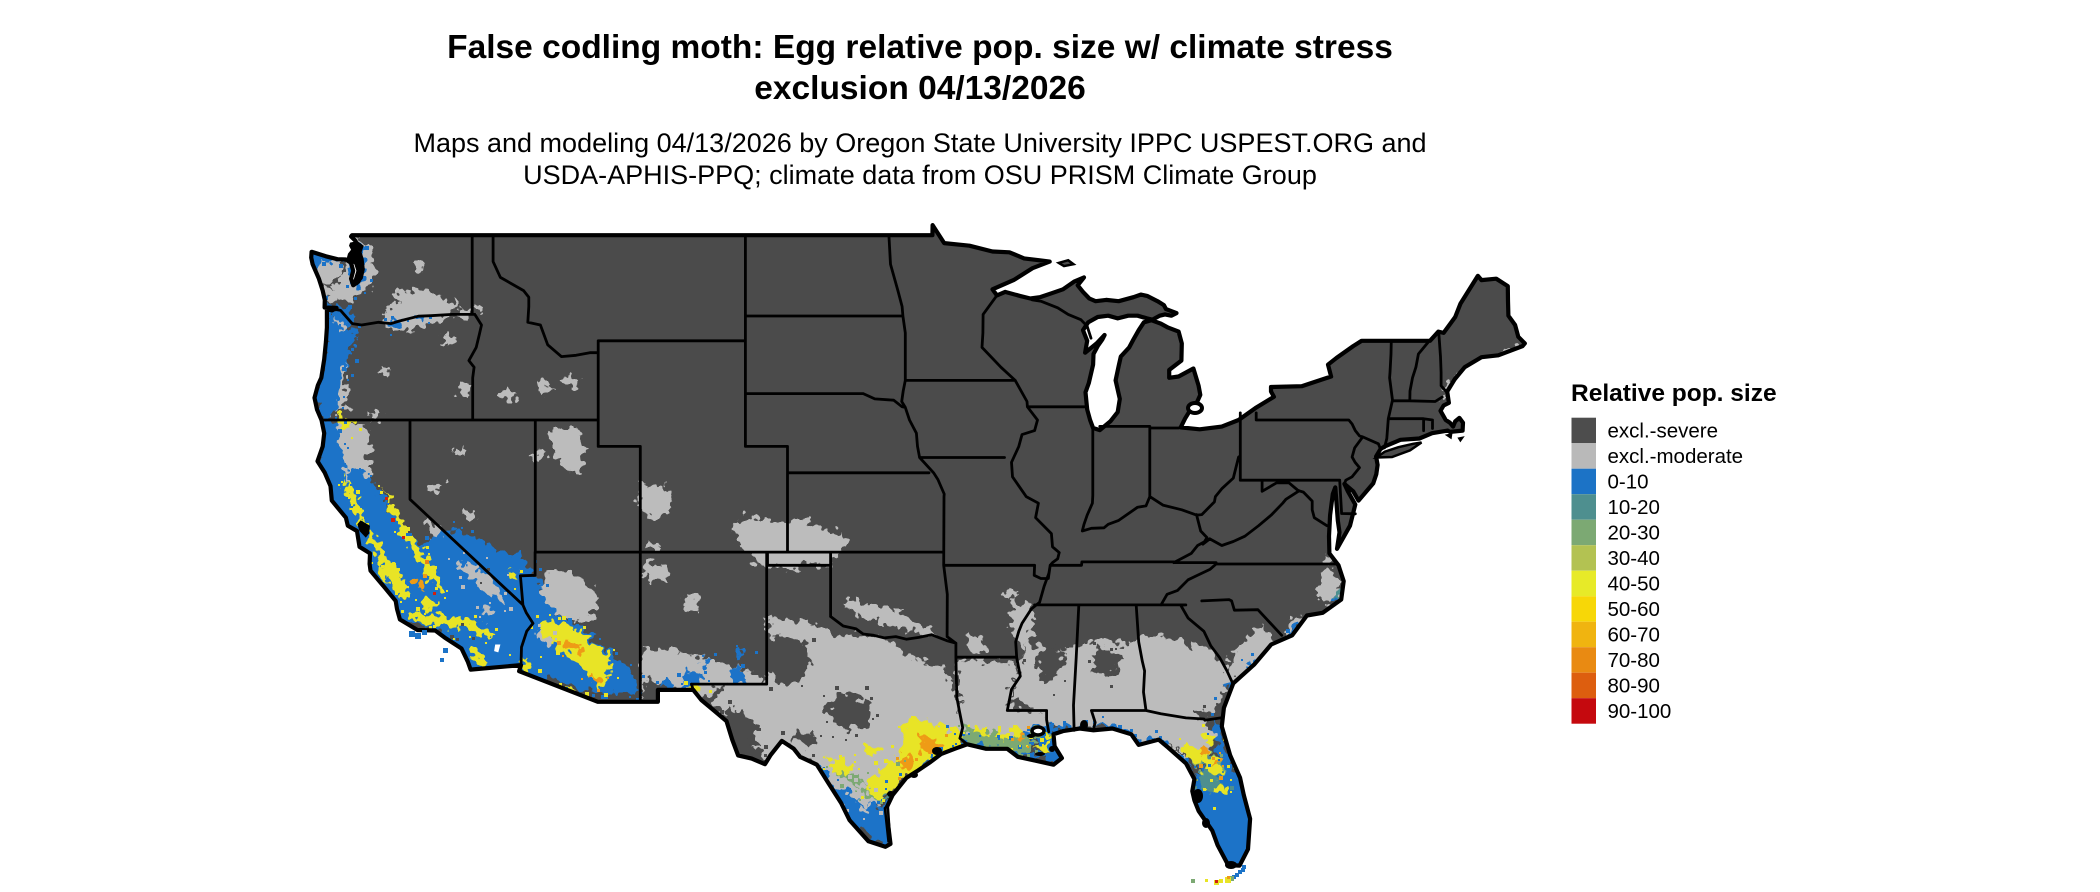  What do you see at coordinates (920, 88) in the screenshot?
I see `svg-text: exclusion 04/13/2026` at bounding box center [920, 88].